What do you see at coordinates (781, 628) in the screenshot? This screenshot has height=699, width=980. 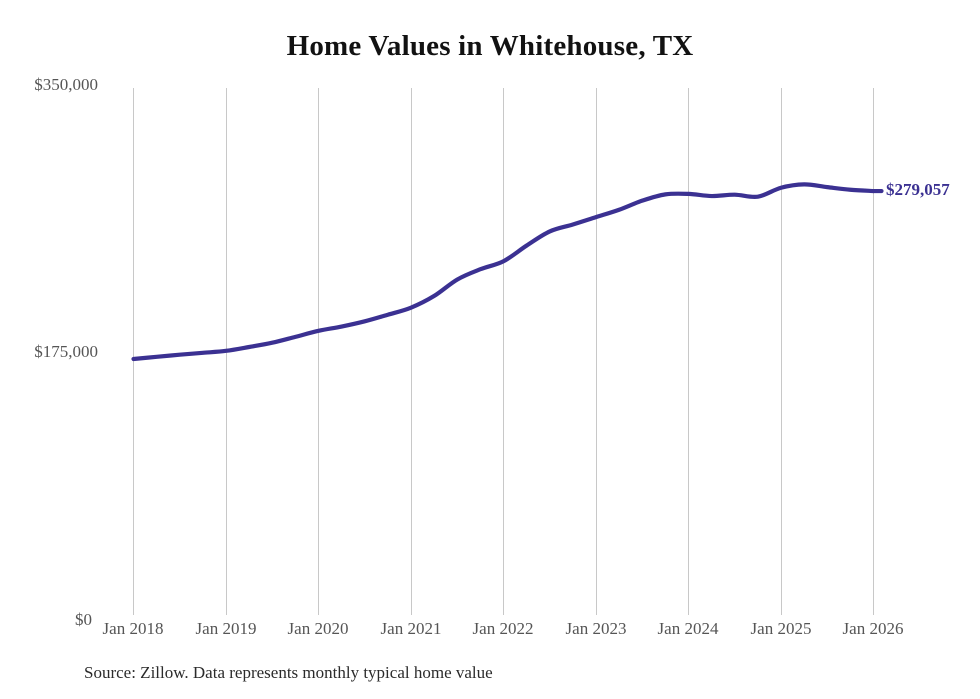 I see `x-axis-tick-jan-2025: Jan 2025` at bounding box center [781, 628].